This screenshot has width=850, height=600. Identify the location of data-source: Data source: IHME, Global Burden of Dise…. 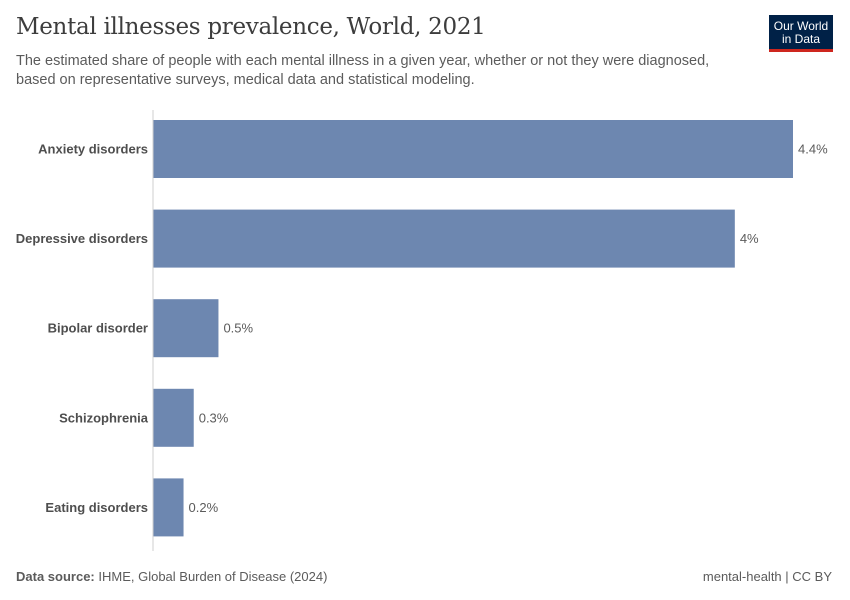
(171, 576).